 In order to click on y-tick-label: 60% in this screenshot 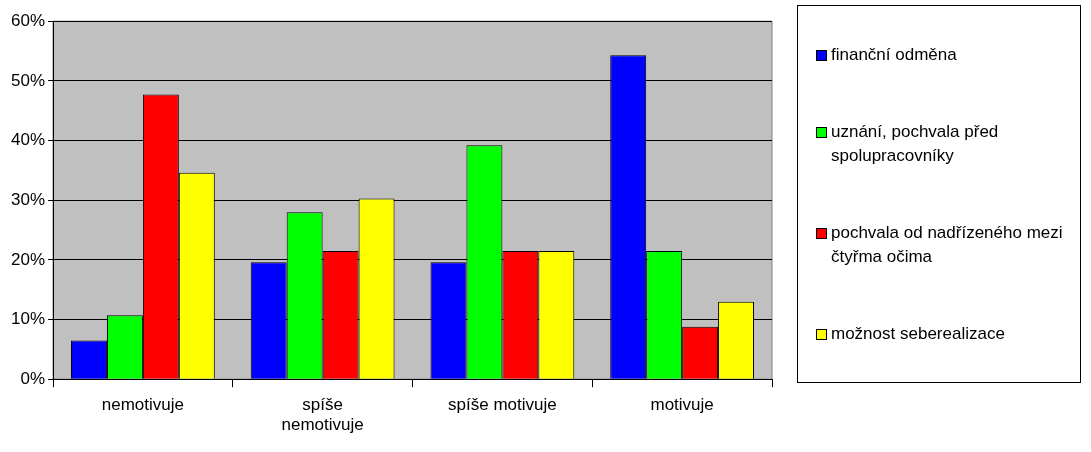, I will do `click(28, 20)`.